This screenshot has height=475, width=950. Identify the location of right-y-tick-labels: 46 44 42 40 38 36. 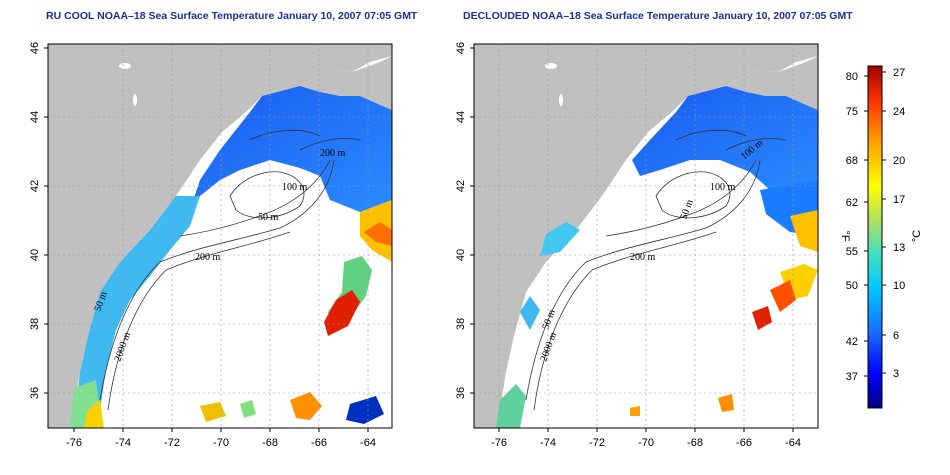
(461, 220).